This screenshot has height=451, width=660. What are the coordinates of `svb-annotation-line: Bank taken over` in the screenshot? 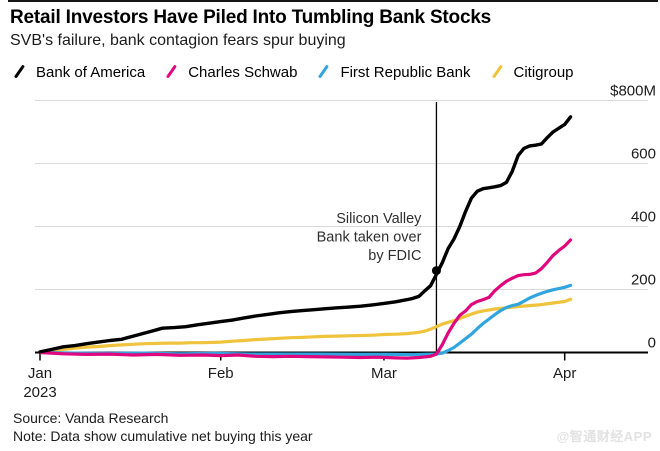 It's located at (369, 238).